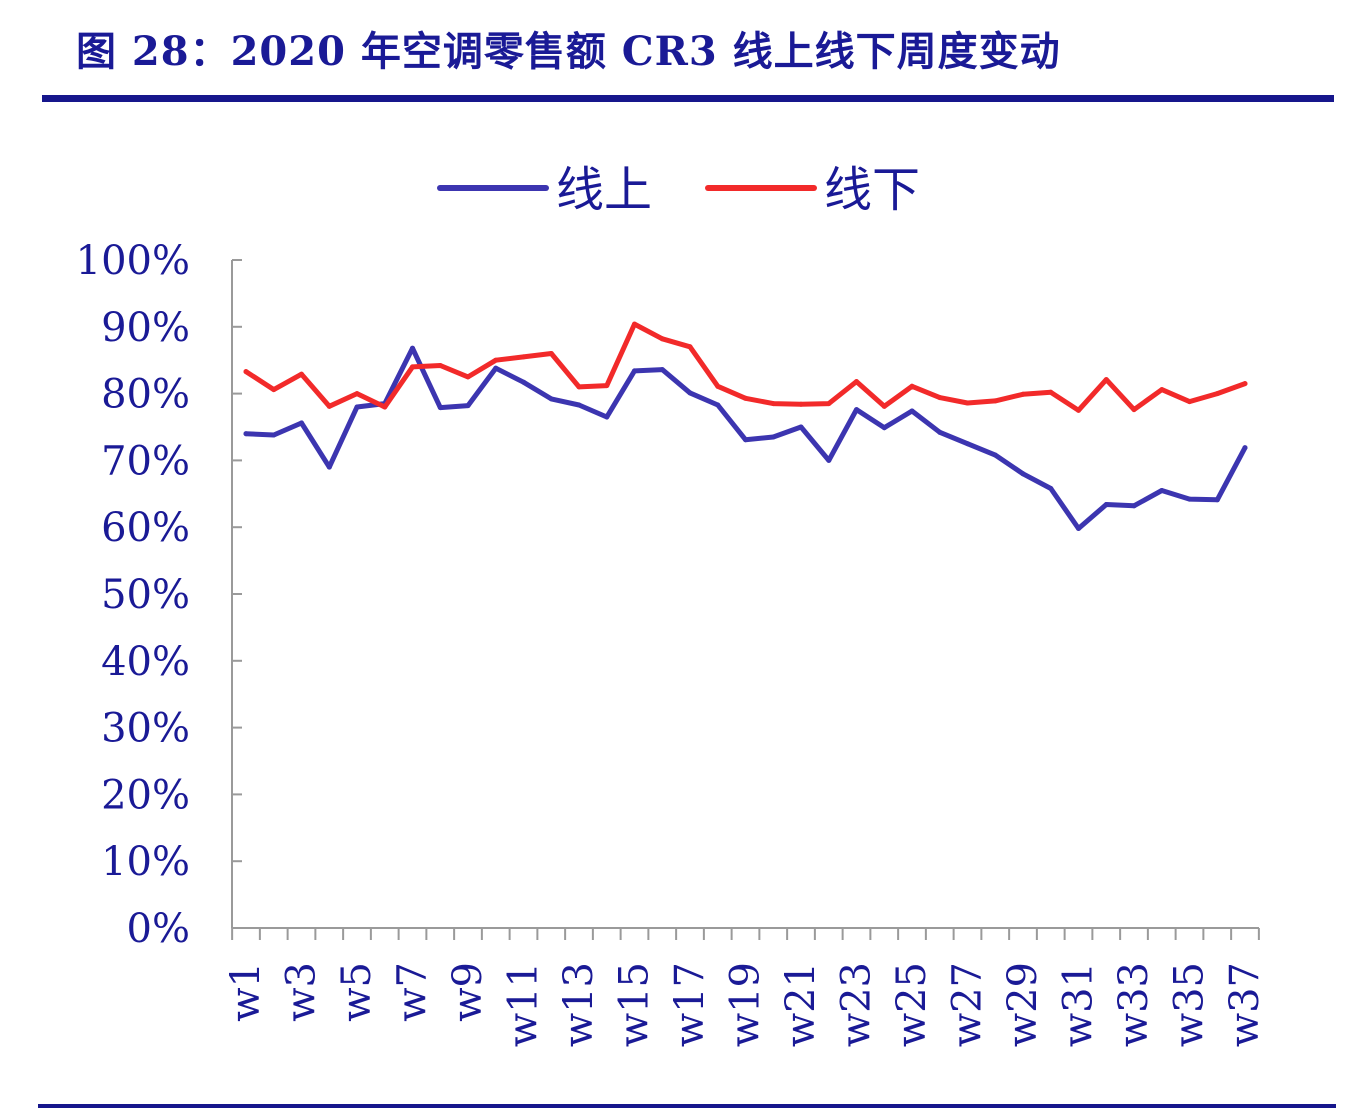 Image resolution: width=1360 pixels, height=1110 pixels. I want to click on x-tick-label: w29, so click(1023, 1004).